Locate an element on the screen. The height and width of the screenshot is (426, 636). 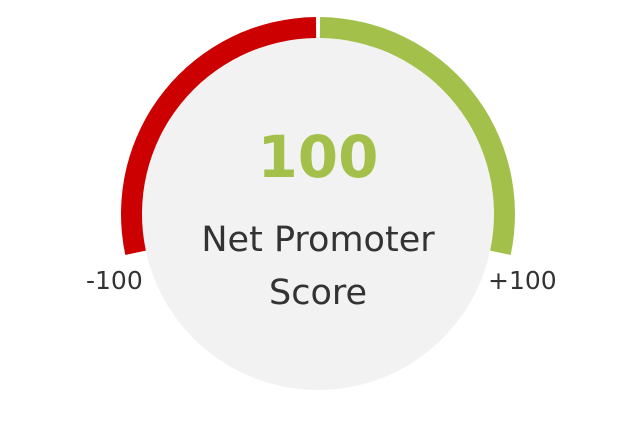
max-label: +100 is located at coordinates (522, 280).